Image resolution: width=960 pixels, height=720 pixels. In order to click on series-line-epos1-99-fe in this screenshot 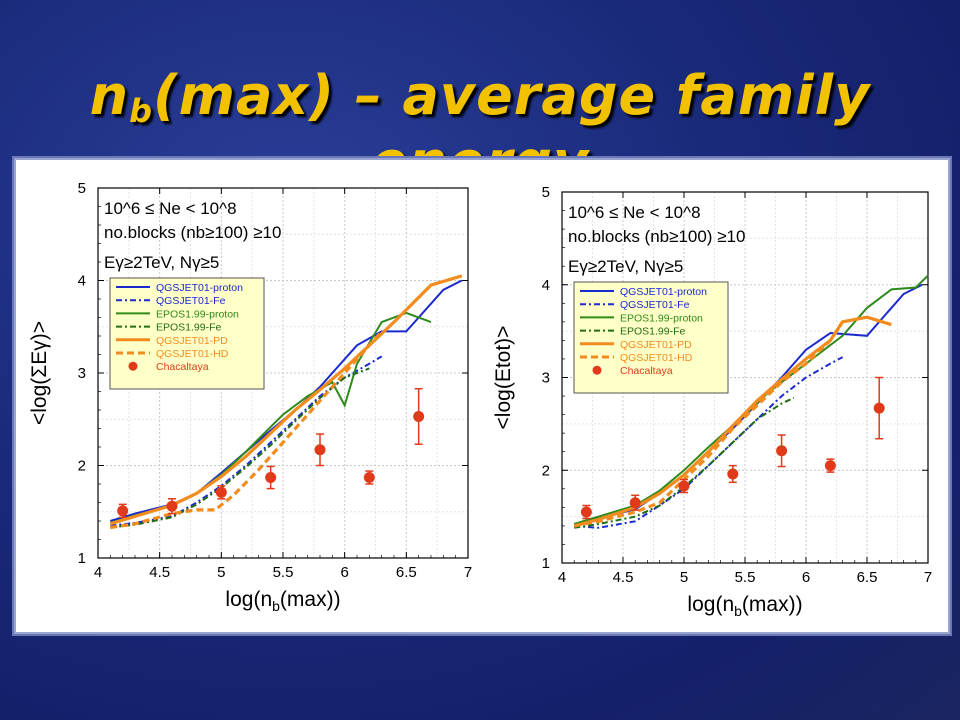, I will do `click(684, 462)`.